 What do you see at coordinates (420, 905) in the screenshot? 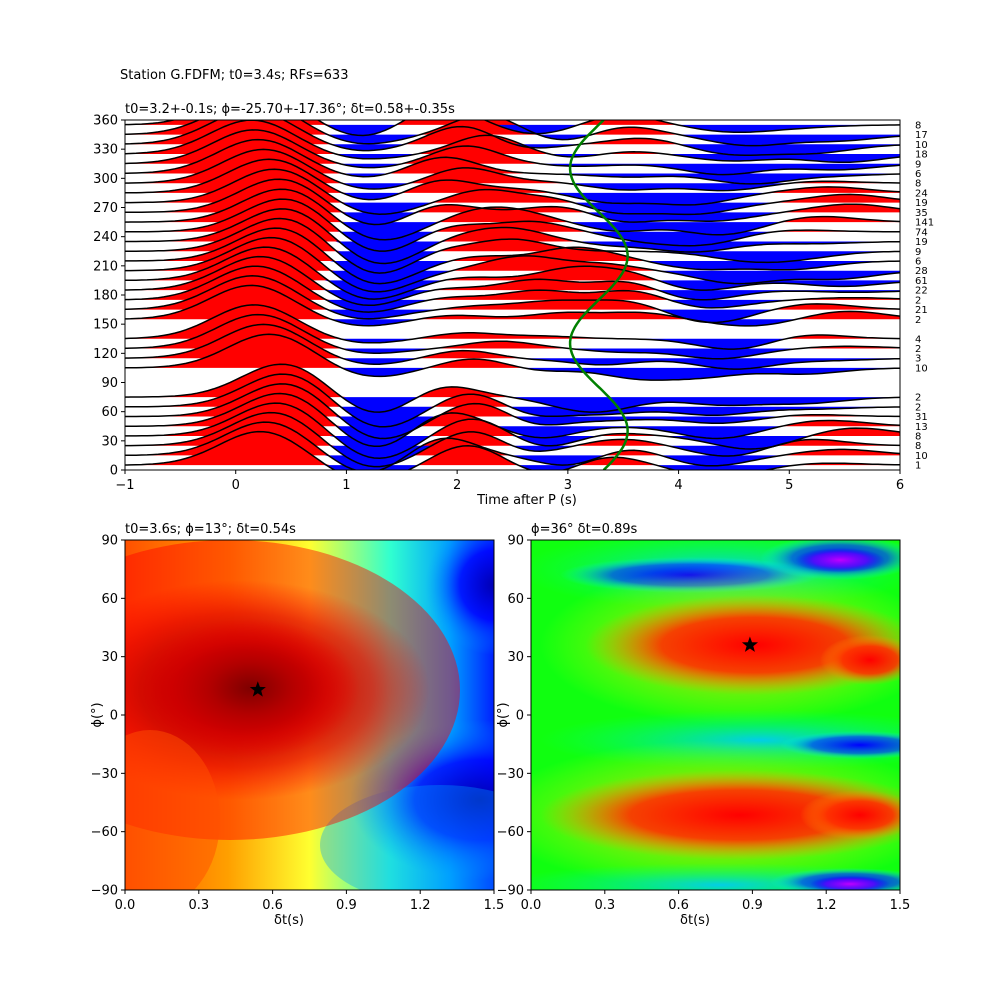
I see `x-tick-label: 1.2` at bounding box center [420, 905].